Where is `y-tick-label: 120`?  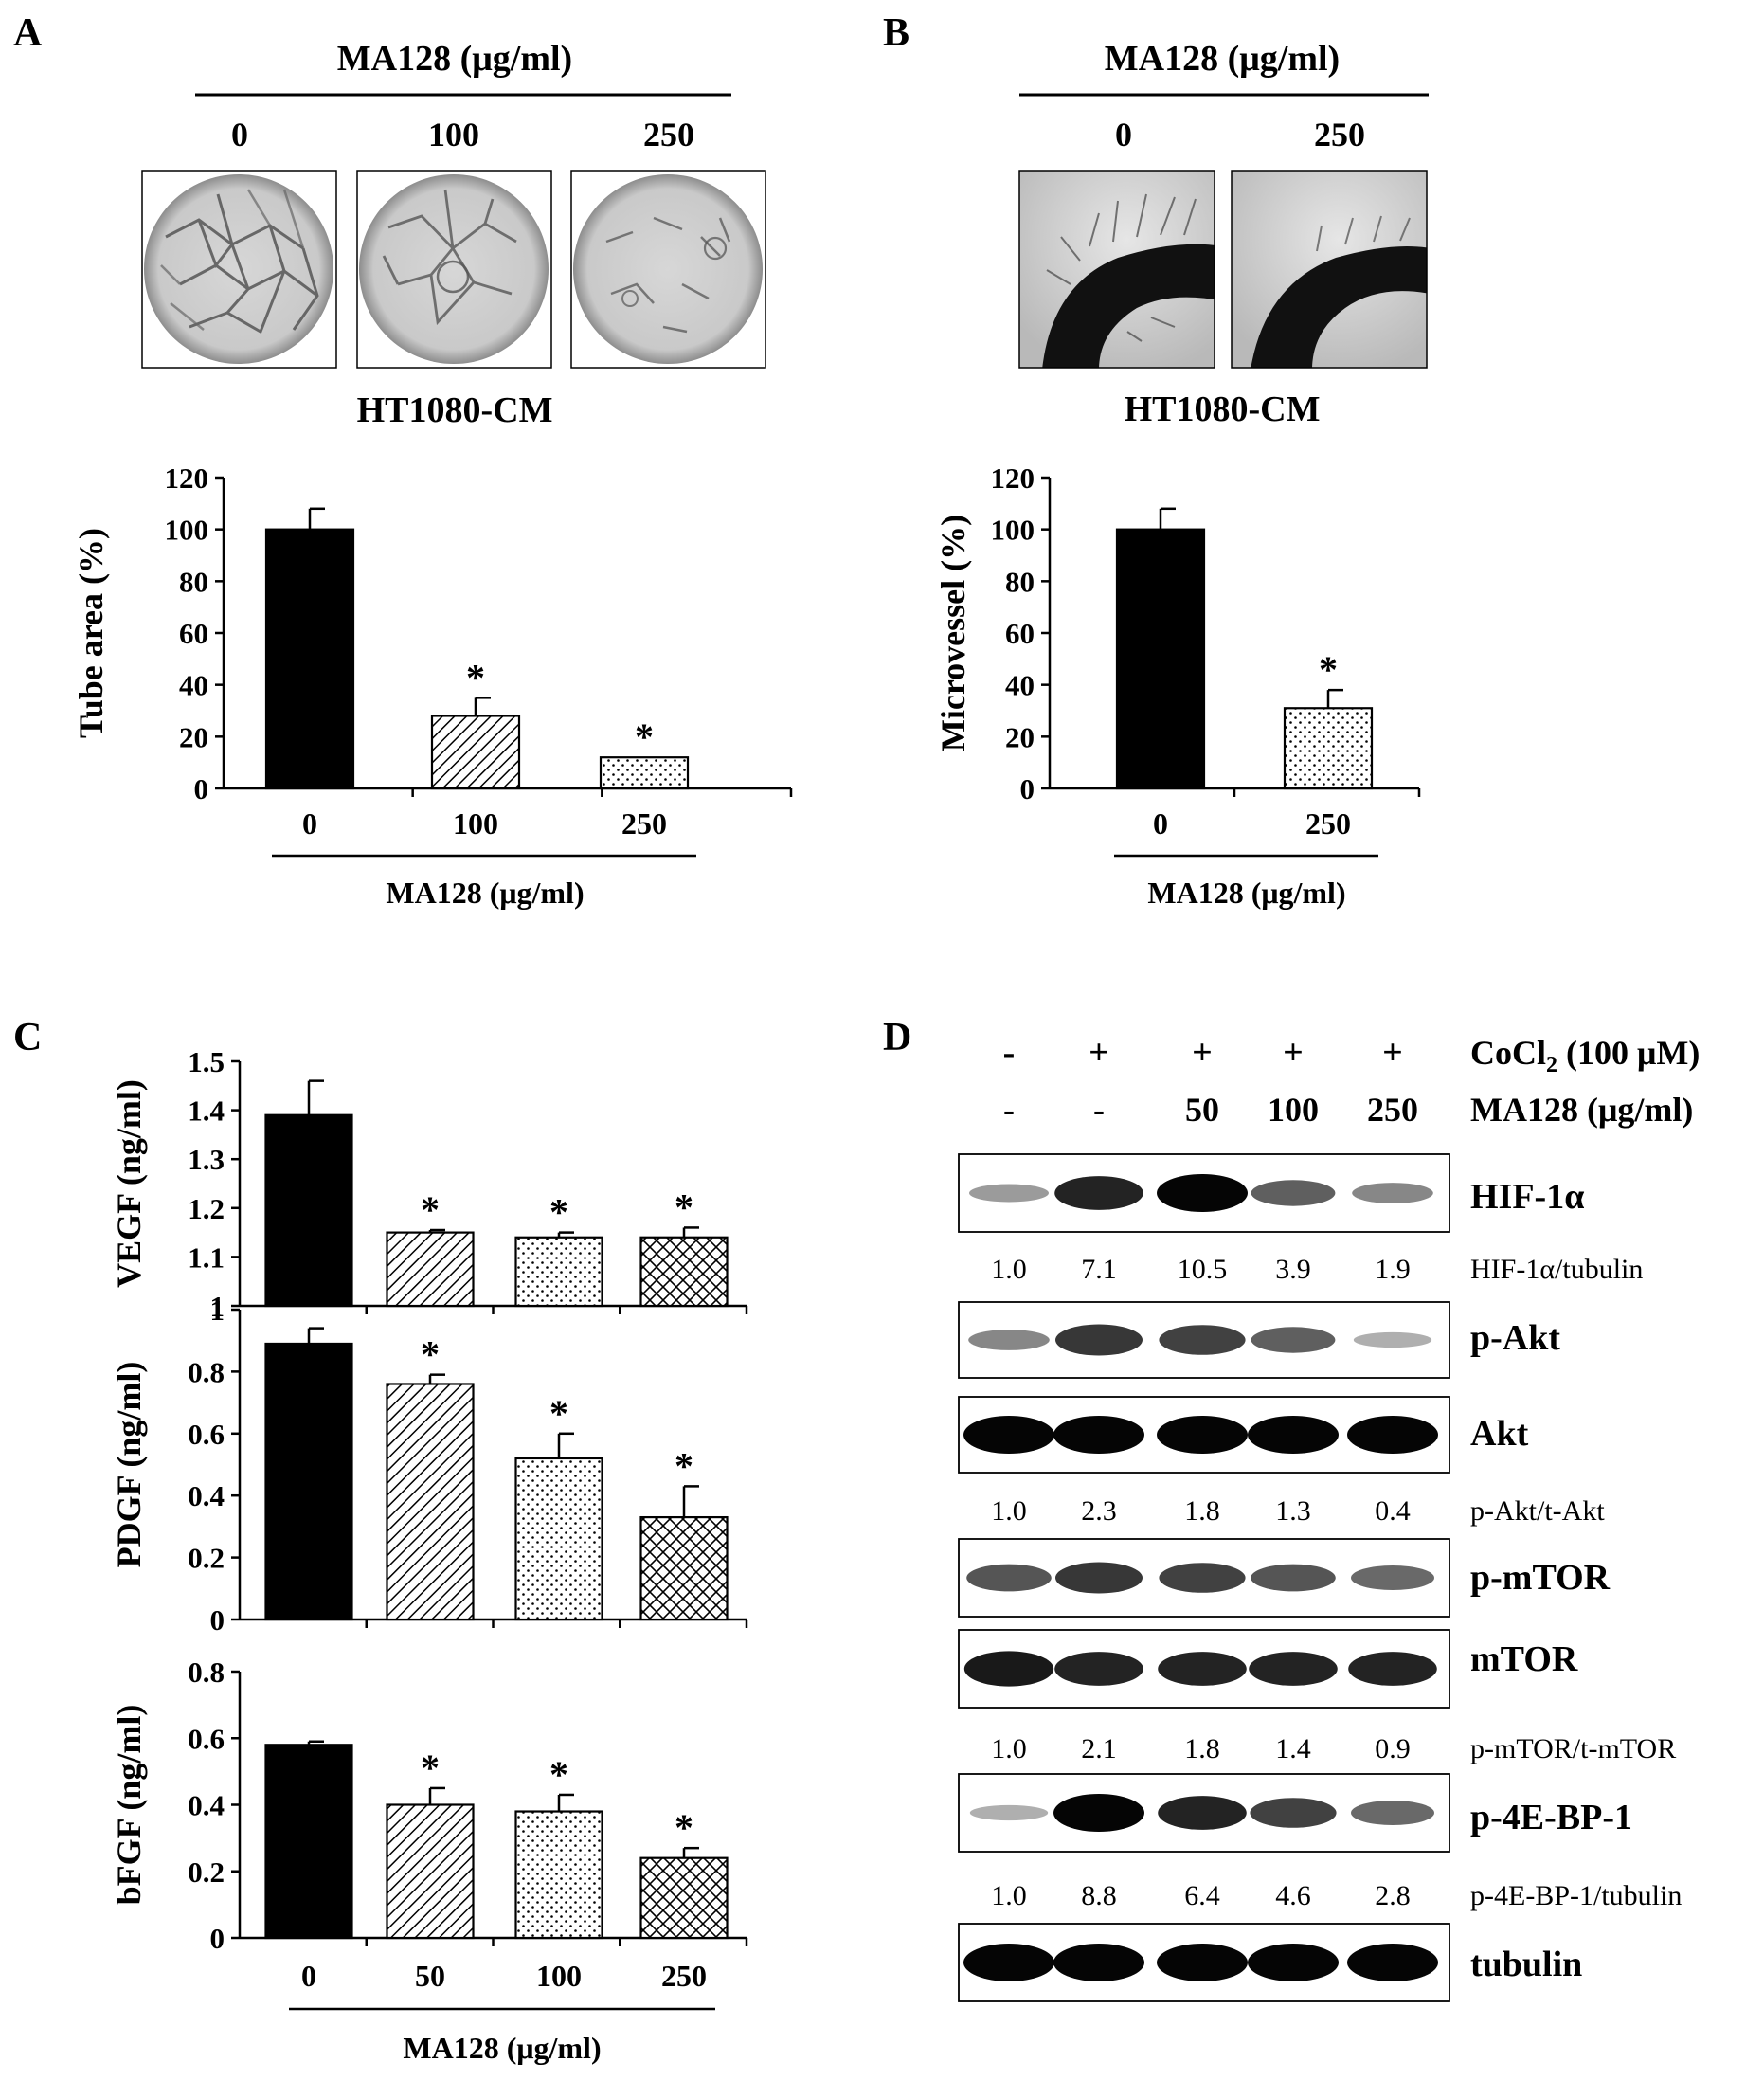
y-tick-label: 120 is located at coordinates (187, 478).